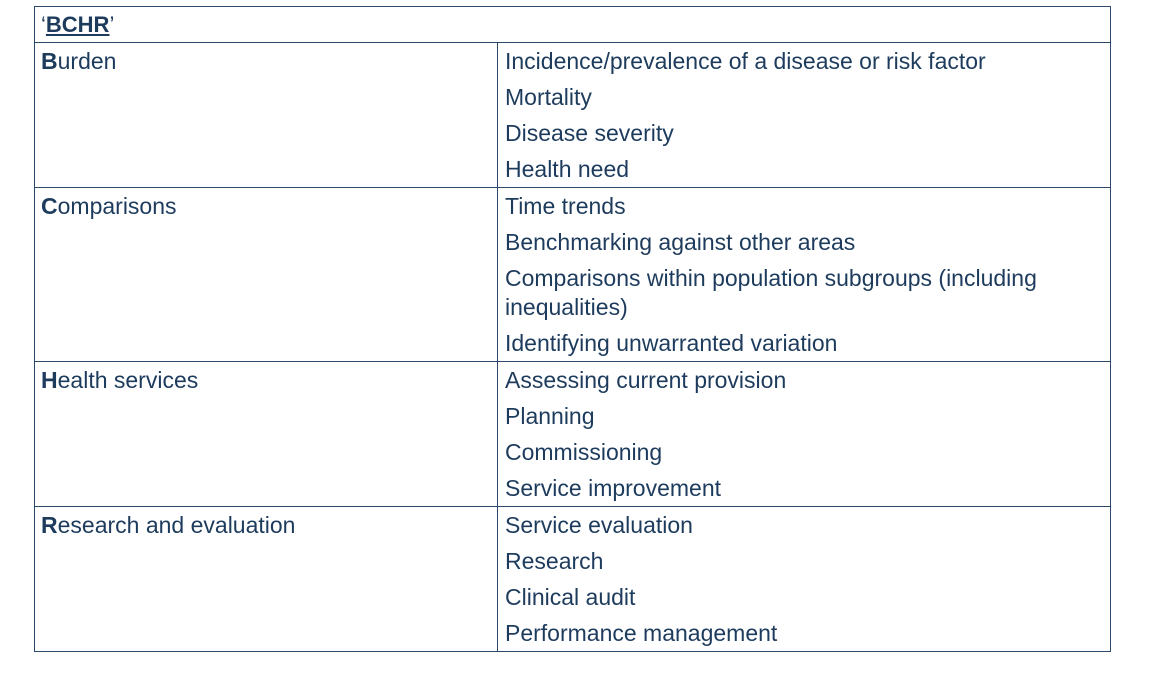  What do you see at coordinates (49, 380) in the screenshot?
I see `initial: H` at bounding box center [49, 380].